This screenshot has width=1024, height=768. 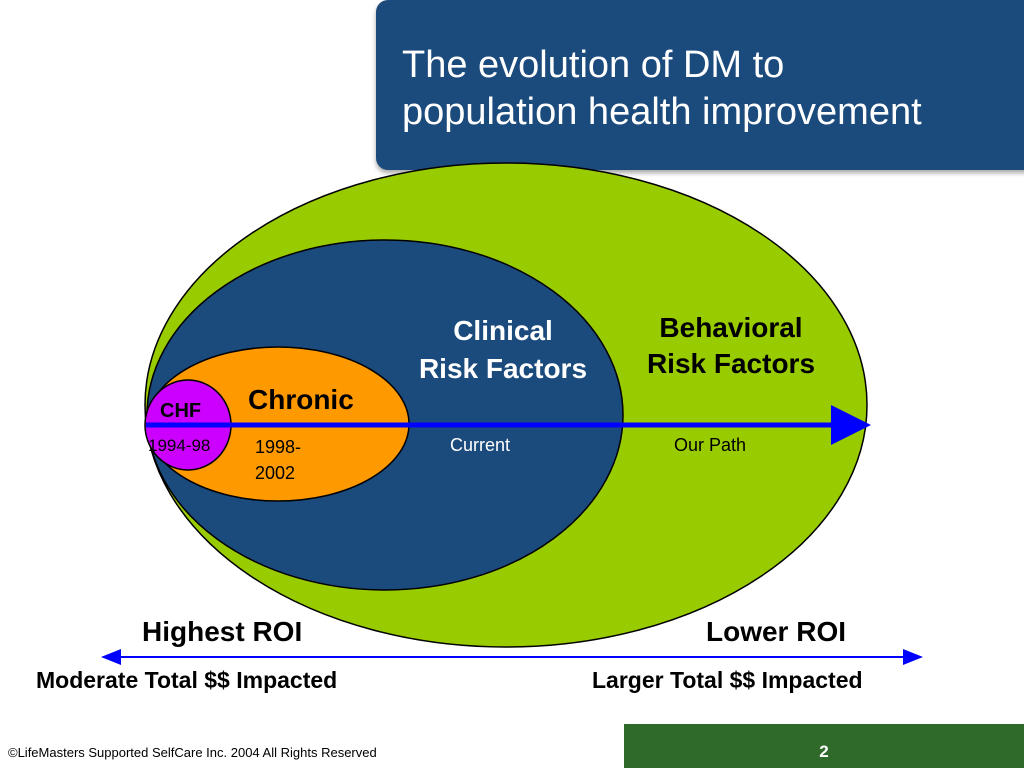 I want to click on moderate-impact-label: Moderate Total $$ Impacted, so click(x=187, y=680).